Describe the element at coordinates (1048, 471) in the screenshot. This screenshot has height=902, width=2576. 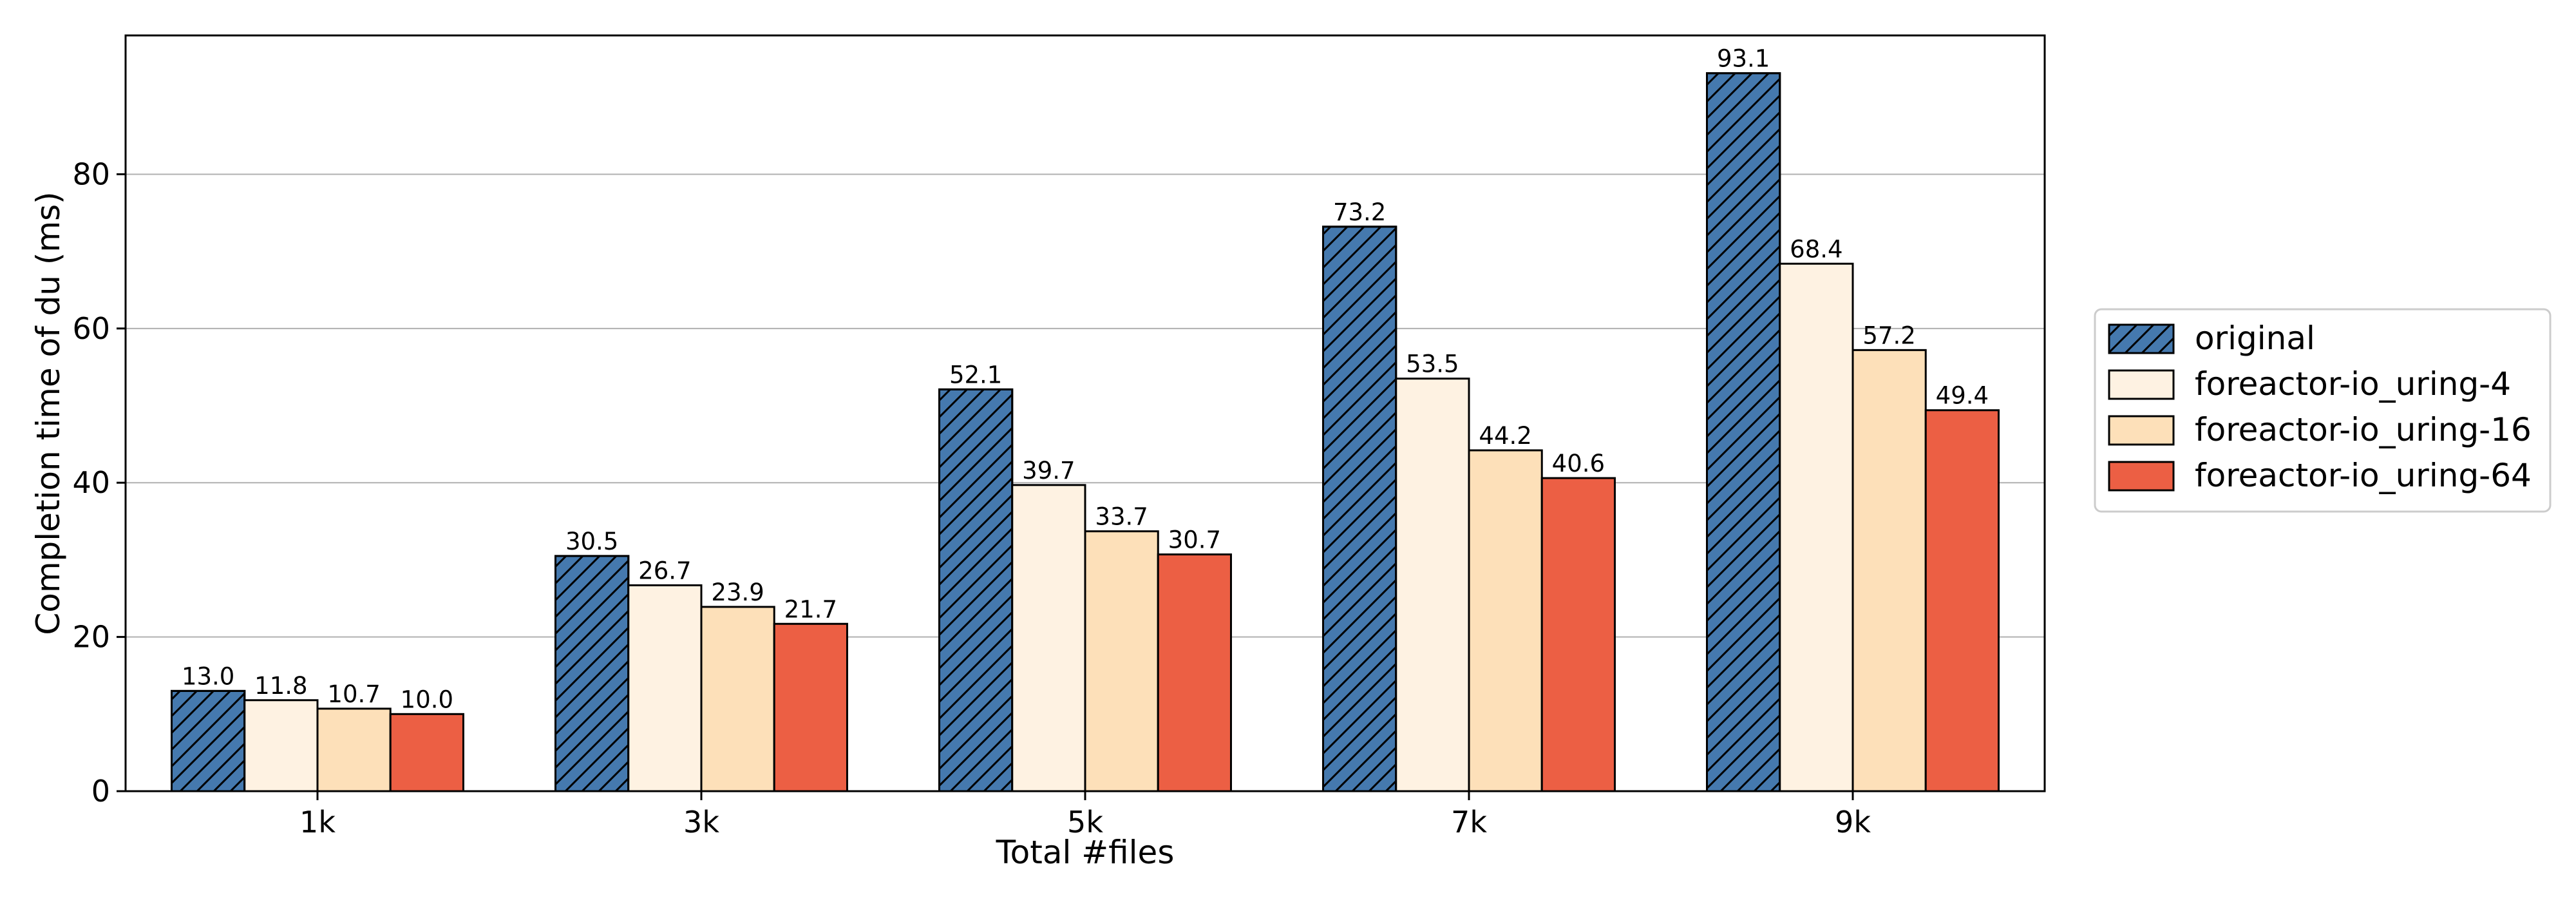
I see `data-label: 39.7` at that location.